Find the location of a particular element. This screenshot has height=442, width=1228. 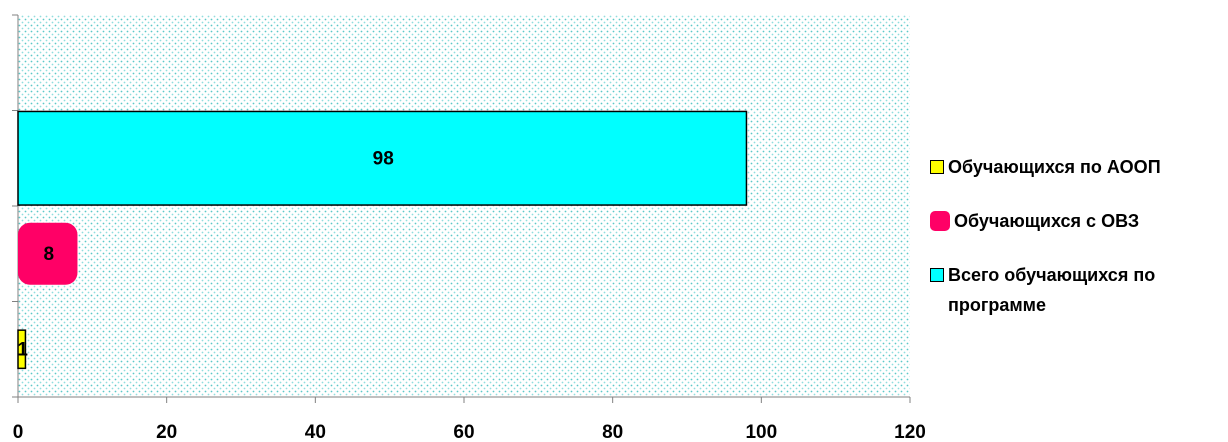

data-label: 98 is located at coordinates (383, 158).